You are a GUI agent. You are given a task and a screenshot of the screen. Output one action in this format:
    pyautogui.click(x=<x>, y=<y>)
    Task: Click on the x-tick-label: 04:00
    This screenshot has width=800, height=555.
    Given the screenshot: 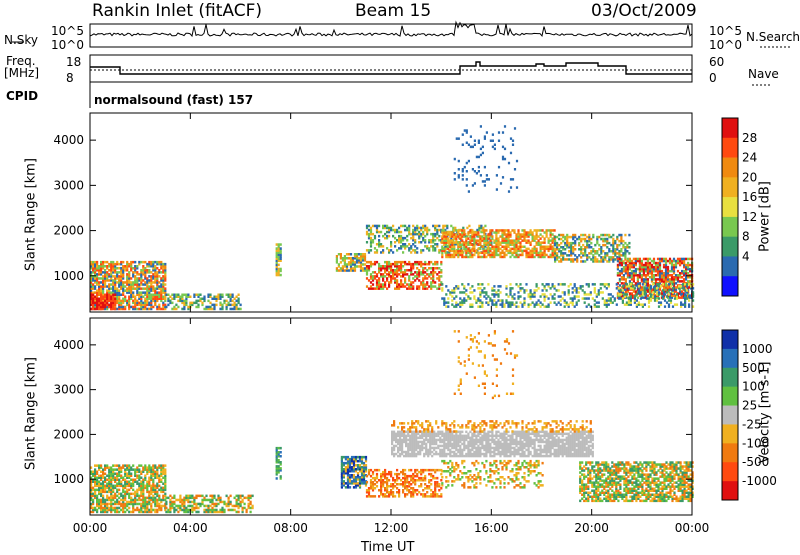 What is the action you would take?
    pyautogui.click(x=190, y=528)
    